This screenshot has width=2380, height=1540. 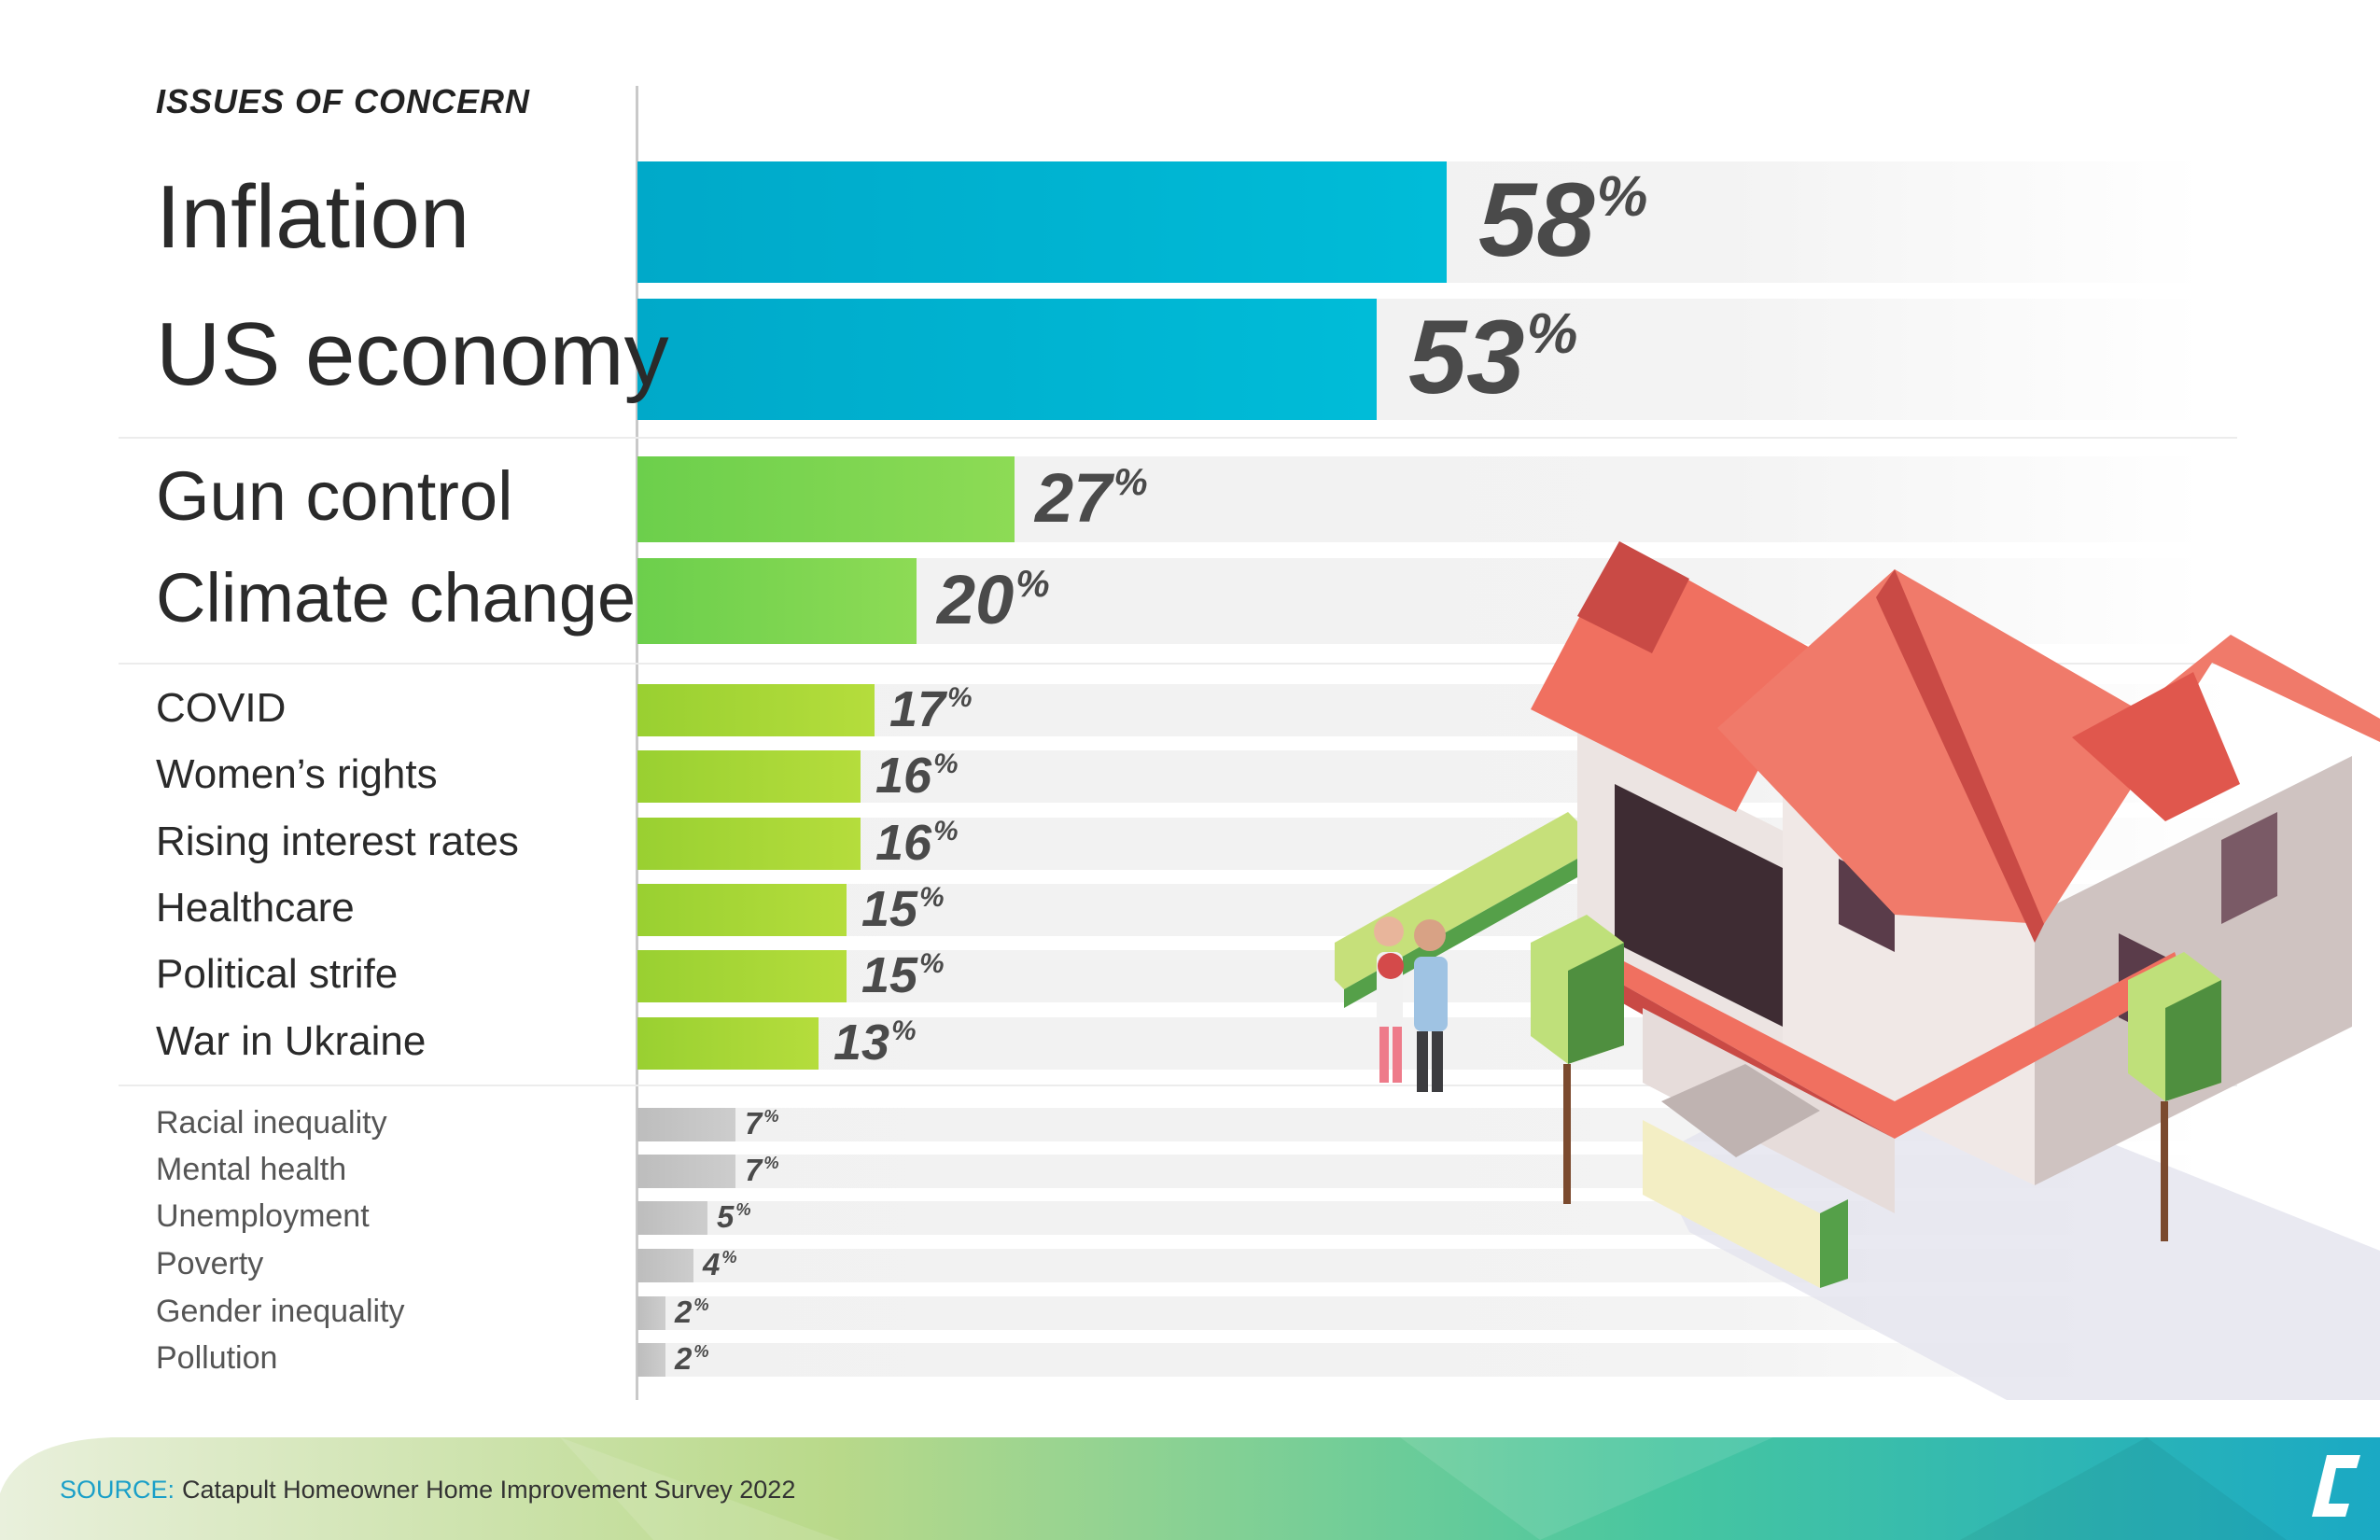 What do you see at coordinates (875, 1042) in the screenshot?
I see `value-label: 13%` at bounding box center [875, 1042].